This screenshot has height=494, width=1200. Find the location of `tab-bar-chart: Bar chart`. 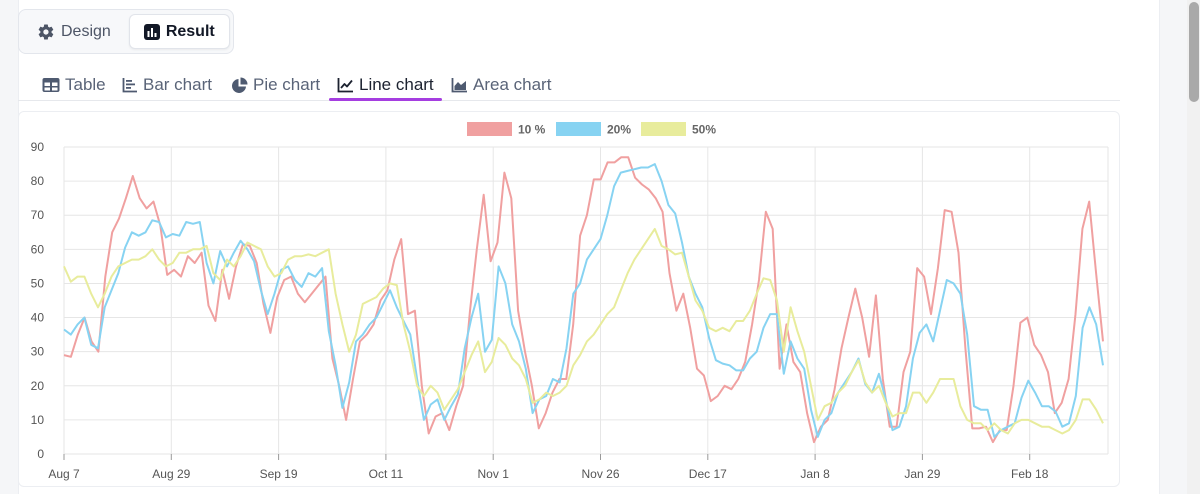

tab-bar-chart: Bar chart is located at coordinates (167, 85).